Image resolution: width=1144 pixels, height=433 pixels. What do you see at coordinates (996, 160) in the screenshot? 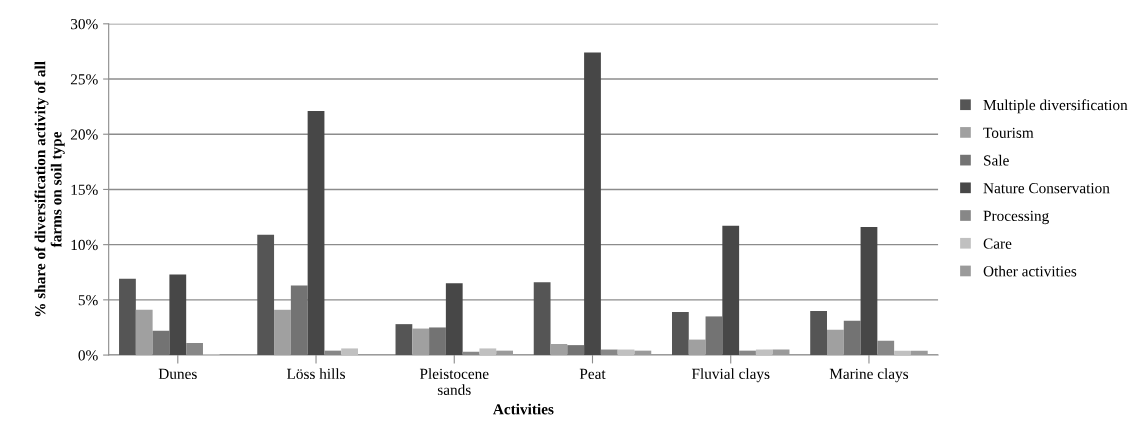
I see `legend-label: Sale` at bounding box center [996, 160].